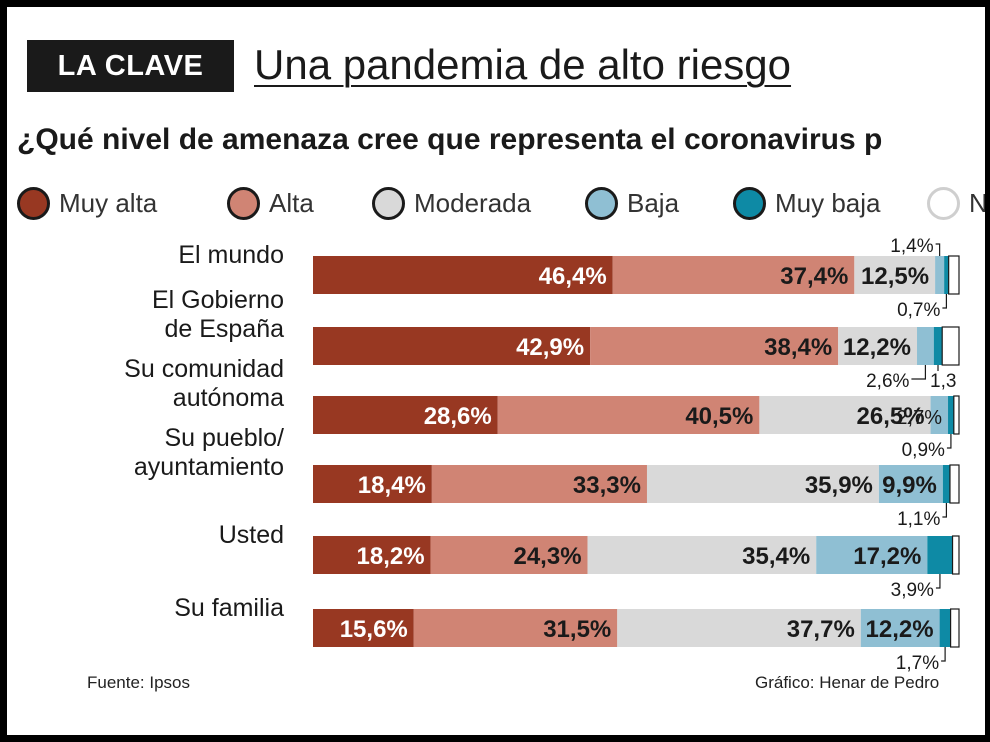 This screenshot has height=742, width=990. I want to click on legend-item-muy-baja: Muy baja, so click(807, 203).